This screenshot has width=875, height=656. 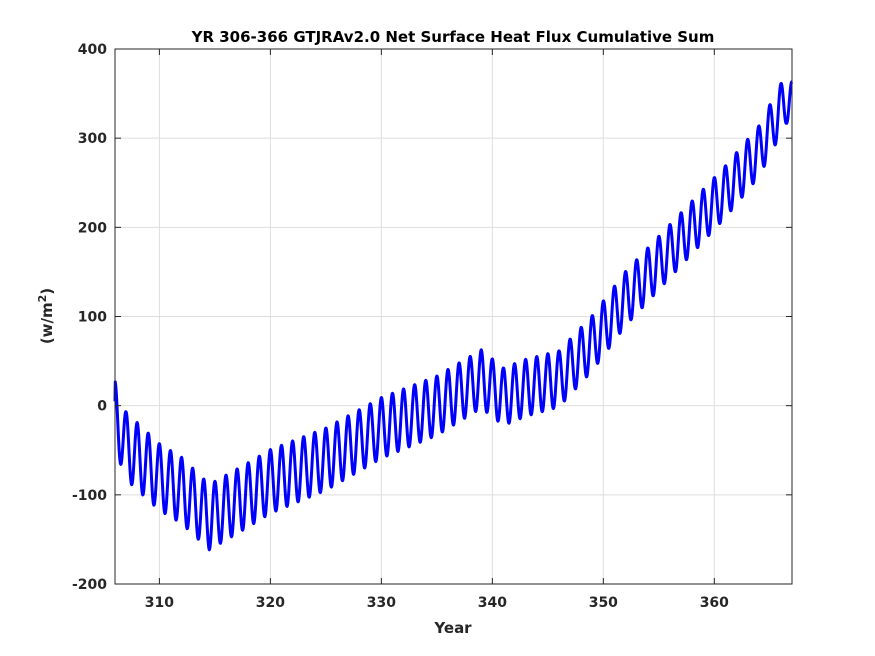 I want to click on x-tick-label: 330, so click(x=381, y=603).